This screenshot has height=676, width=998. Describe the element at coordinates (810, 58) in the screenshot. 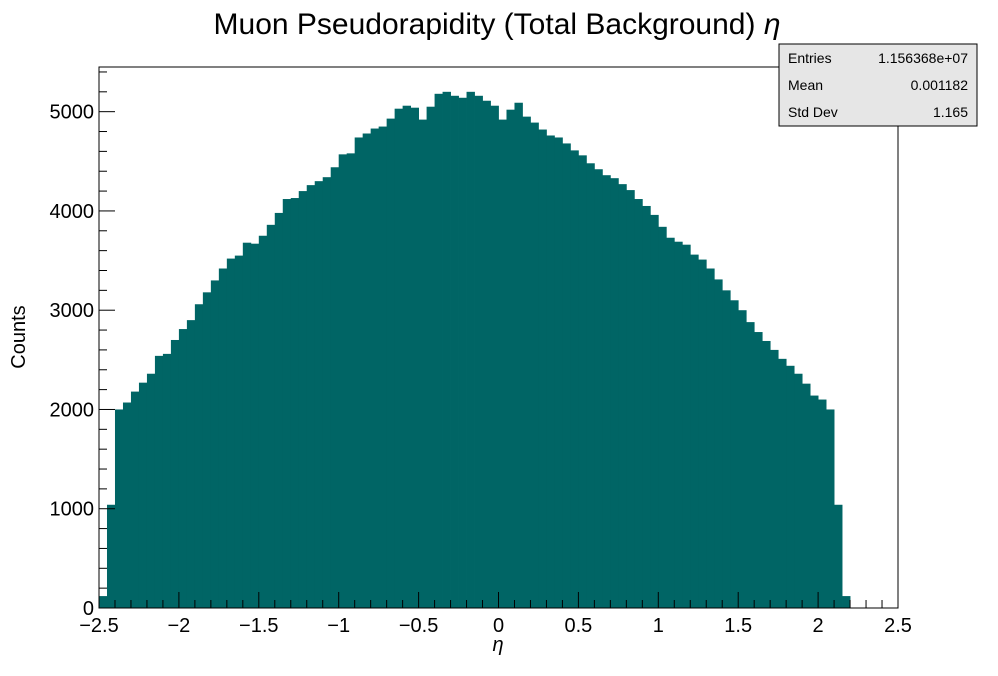

I see `stats-entries-label: Entries` at that location.